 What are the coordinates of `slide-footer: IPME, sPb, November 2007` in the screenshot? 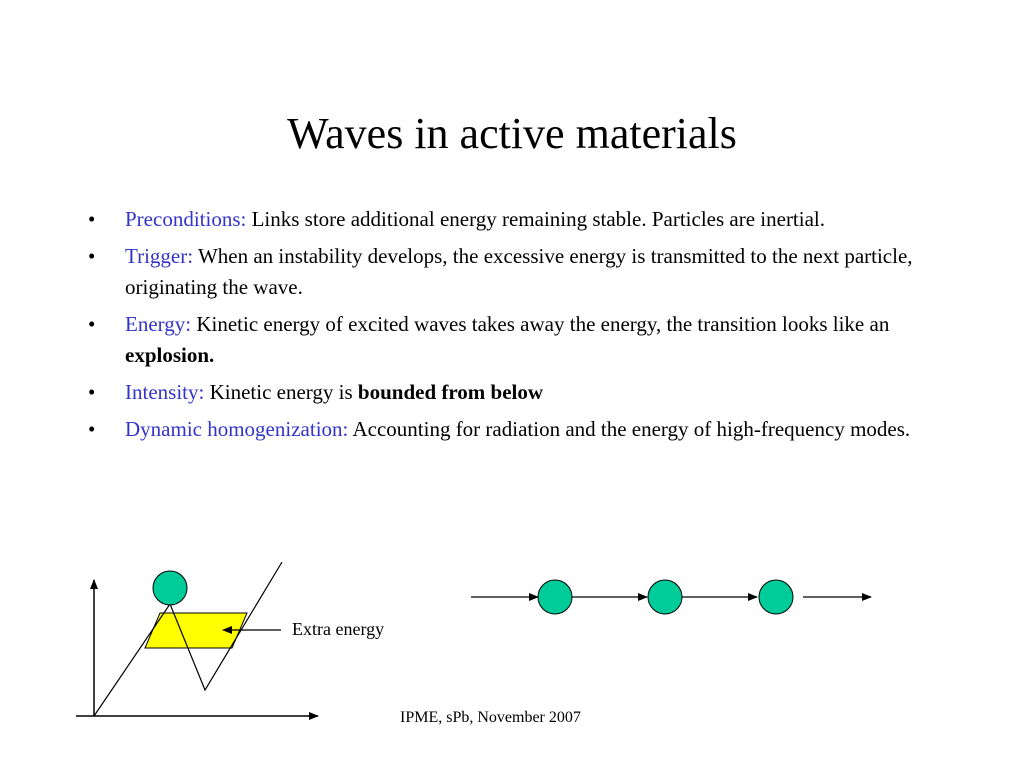 It's located at (490, 717).